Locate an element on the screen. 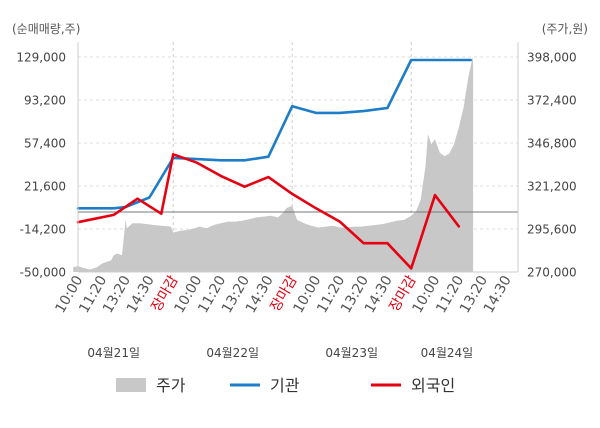  legend: 주가 기관 외국인 is located at coordinates (285, 385).